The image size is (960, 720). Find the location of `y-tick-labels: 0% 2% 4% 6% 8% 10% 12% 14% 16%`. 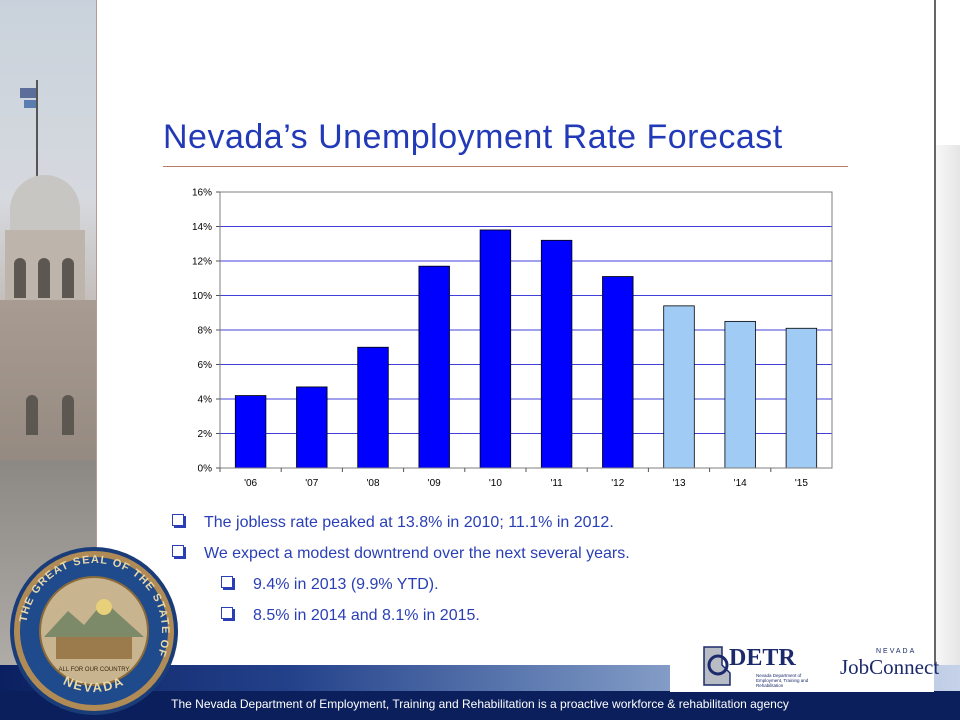

y-tick-labels: 0% 2% 4% 6% 8% 10% 12% 14% 16% is located at coordinates (206, 331).